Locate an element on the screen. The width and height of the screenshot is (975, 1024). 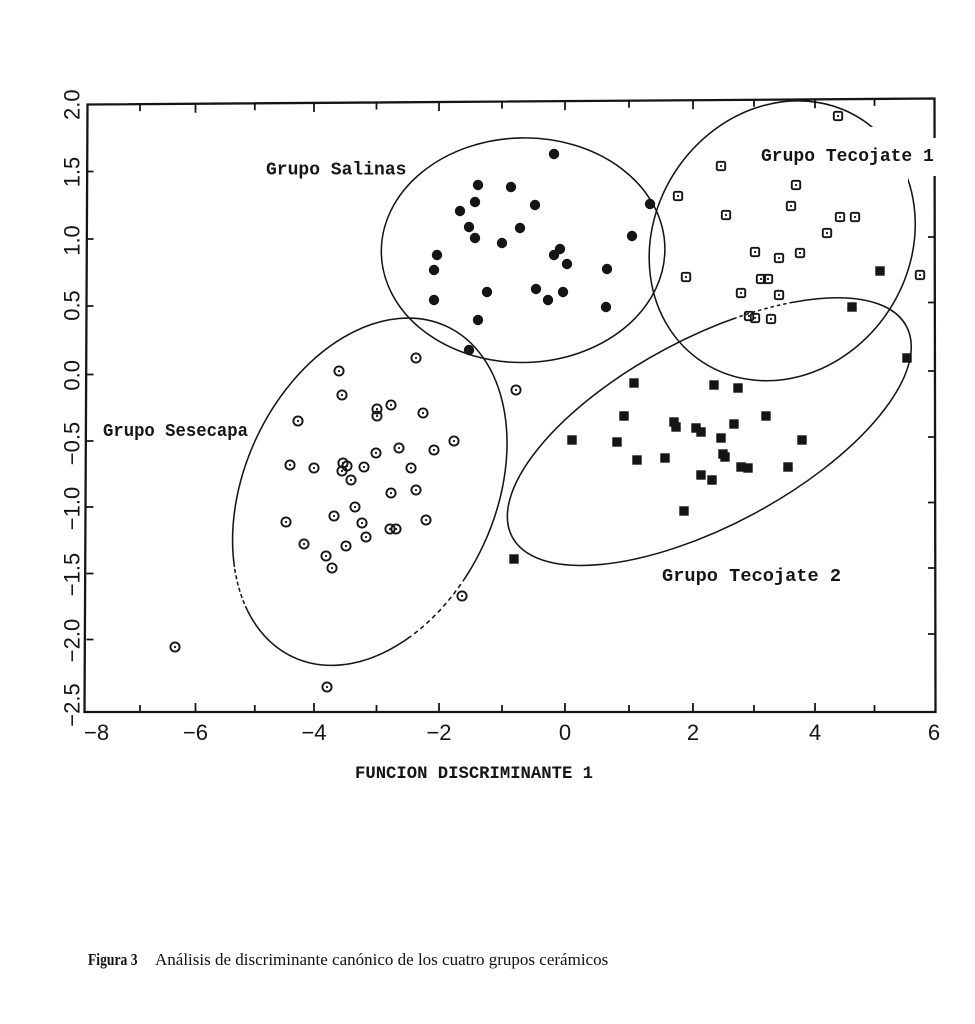
svg-text: −4 is located at coordinates (313, 732).